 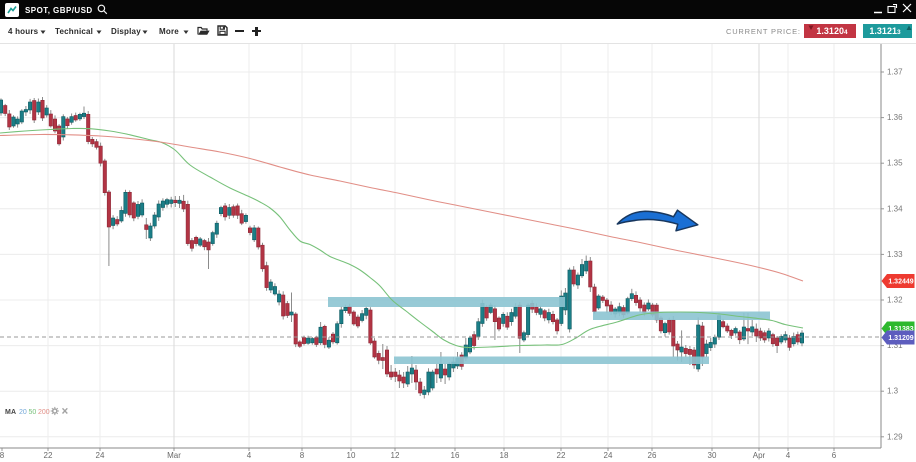 I want to click on svg-text: 6, so click(x=834, y=455).